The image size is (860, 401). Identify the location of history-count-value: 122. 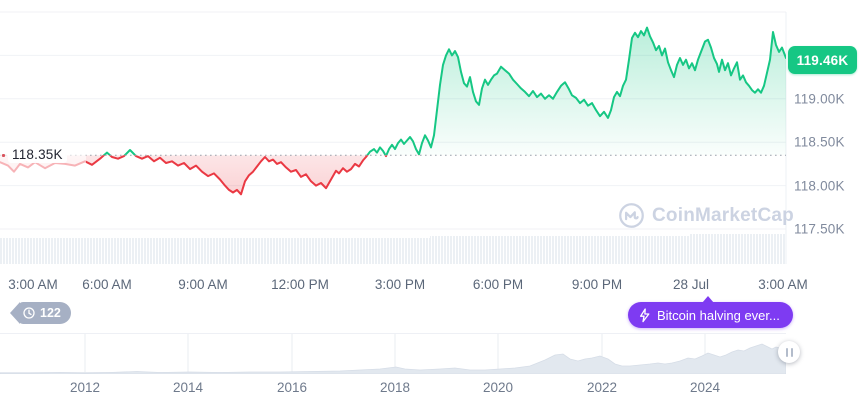
(50, 313).